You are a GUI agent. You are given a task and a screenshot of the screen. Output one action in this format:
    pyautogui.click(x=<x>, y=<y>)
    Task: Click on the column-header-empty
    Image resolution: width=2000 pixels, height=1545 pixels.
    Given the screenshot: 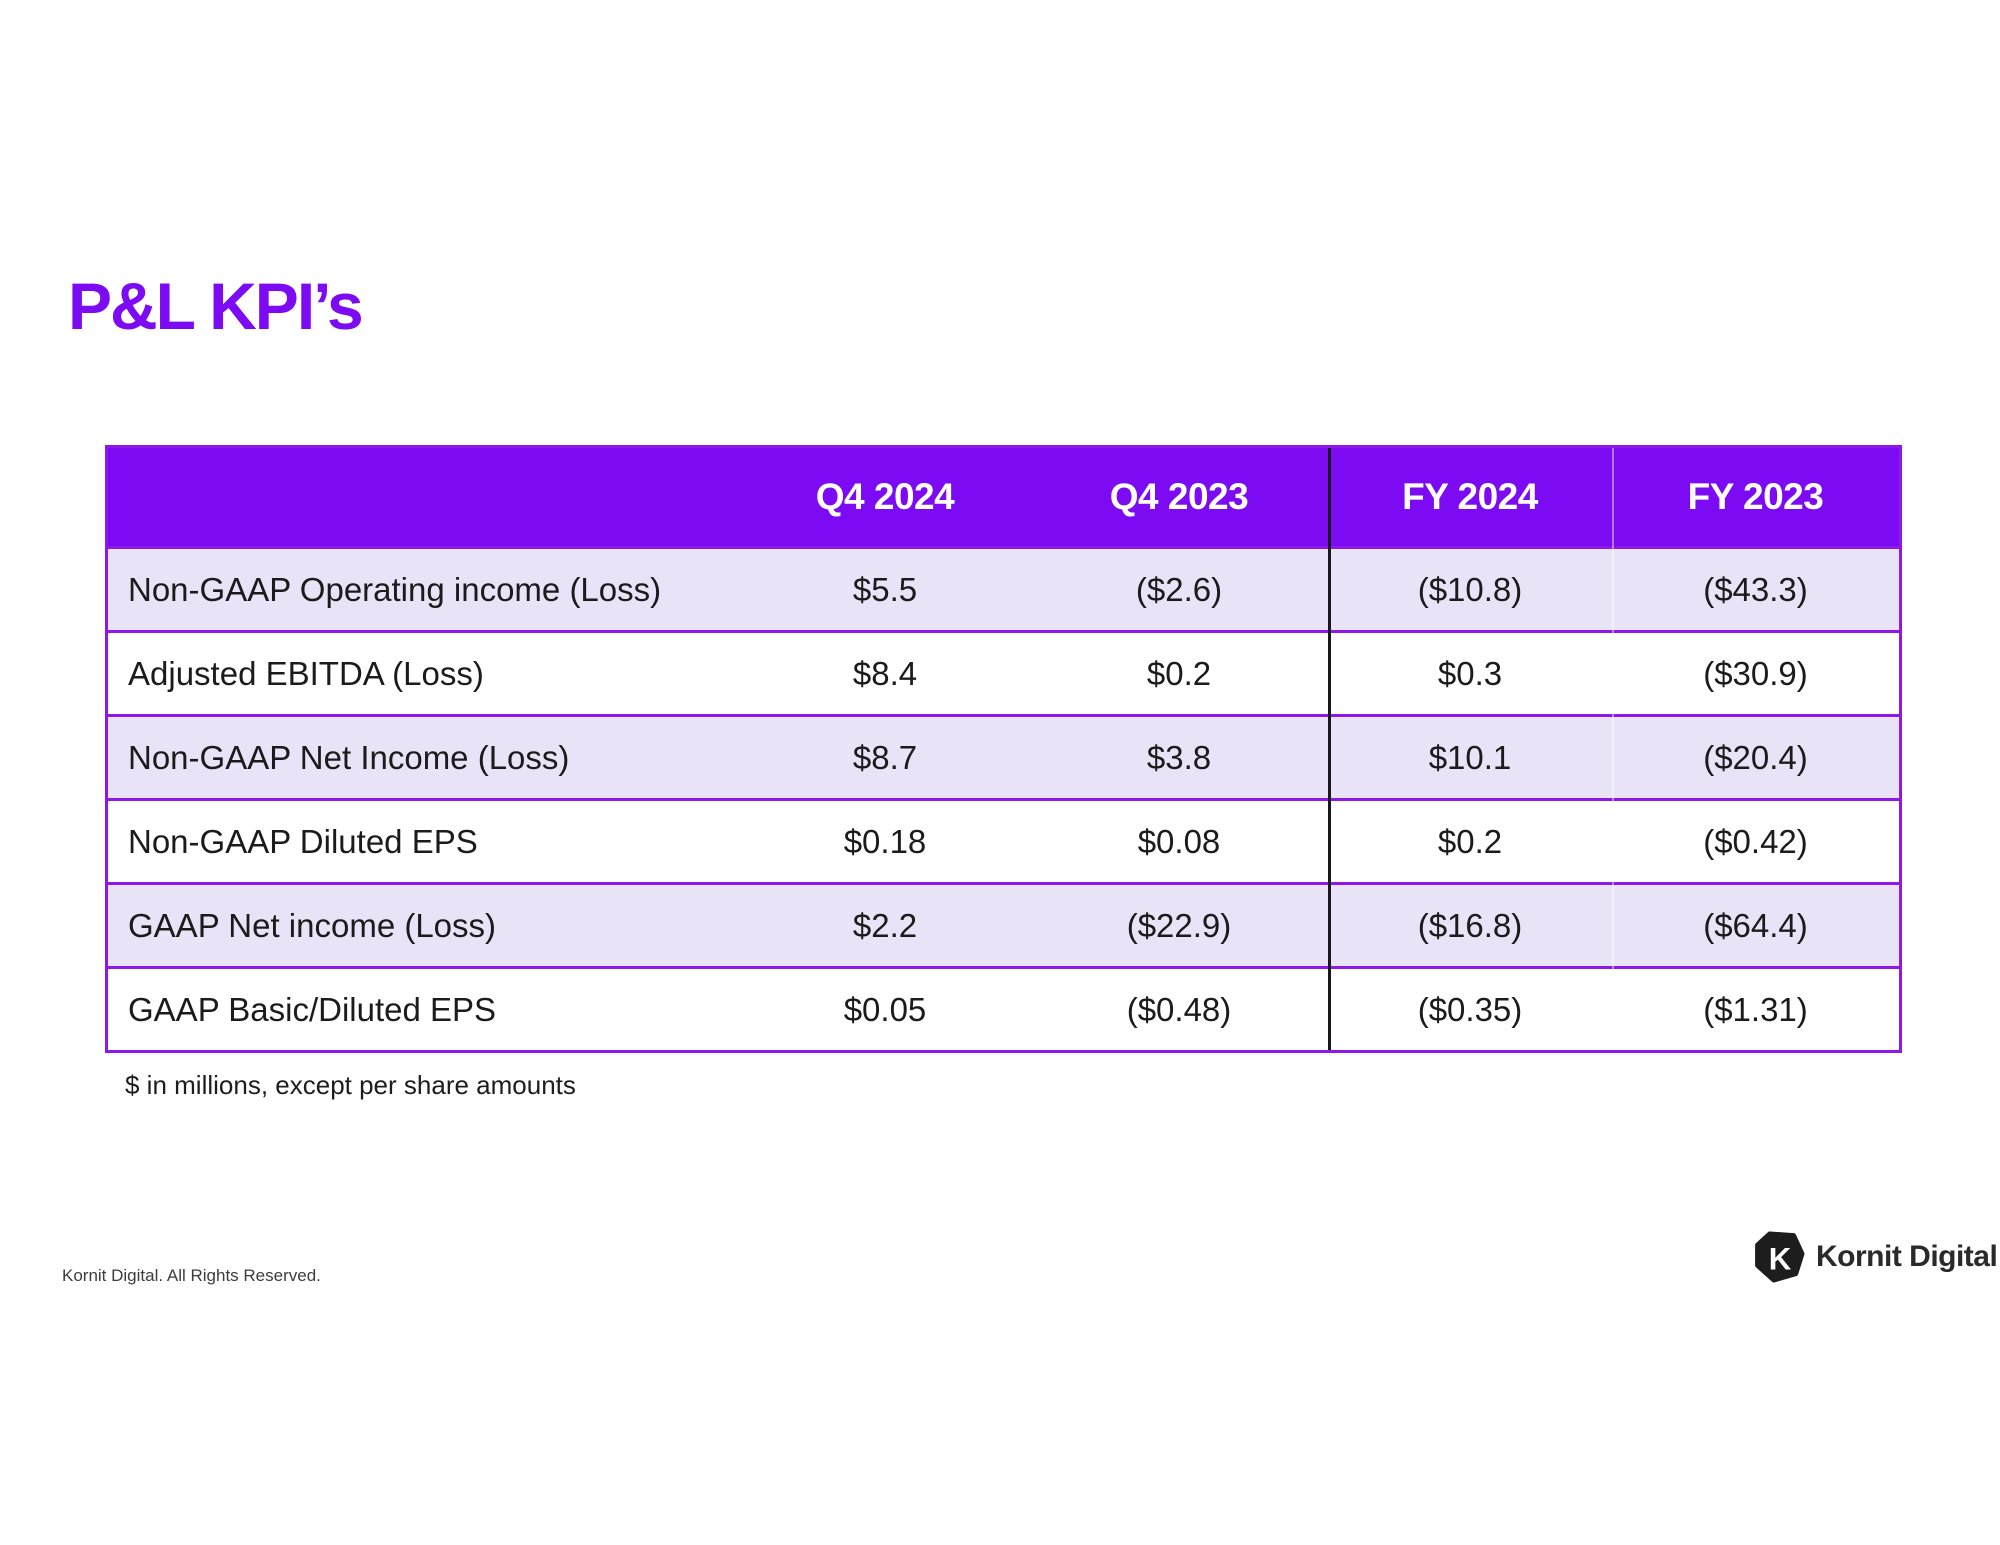 What is the action you would take?
    pyautogui.click(x=424, y=497)
    